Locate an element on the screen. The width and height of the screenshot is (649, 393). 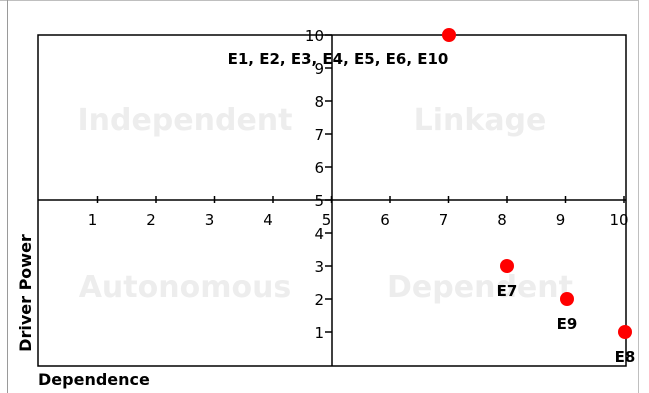
quadrant-label-autonomous: Autonomous is located at coordinates (185, 287).